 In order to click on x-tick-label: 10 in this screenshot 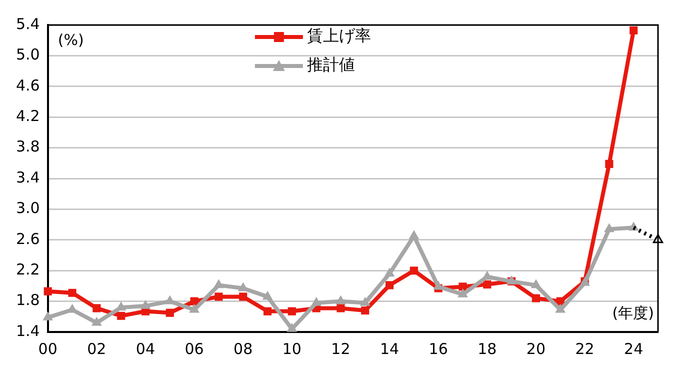, I will do `click(292, 349)`.